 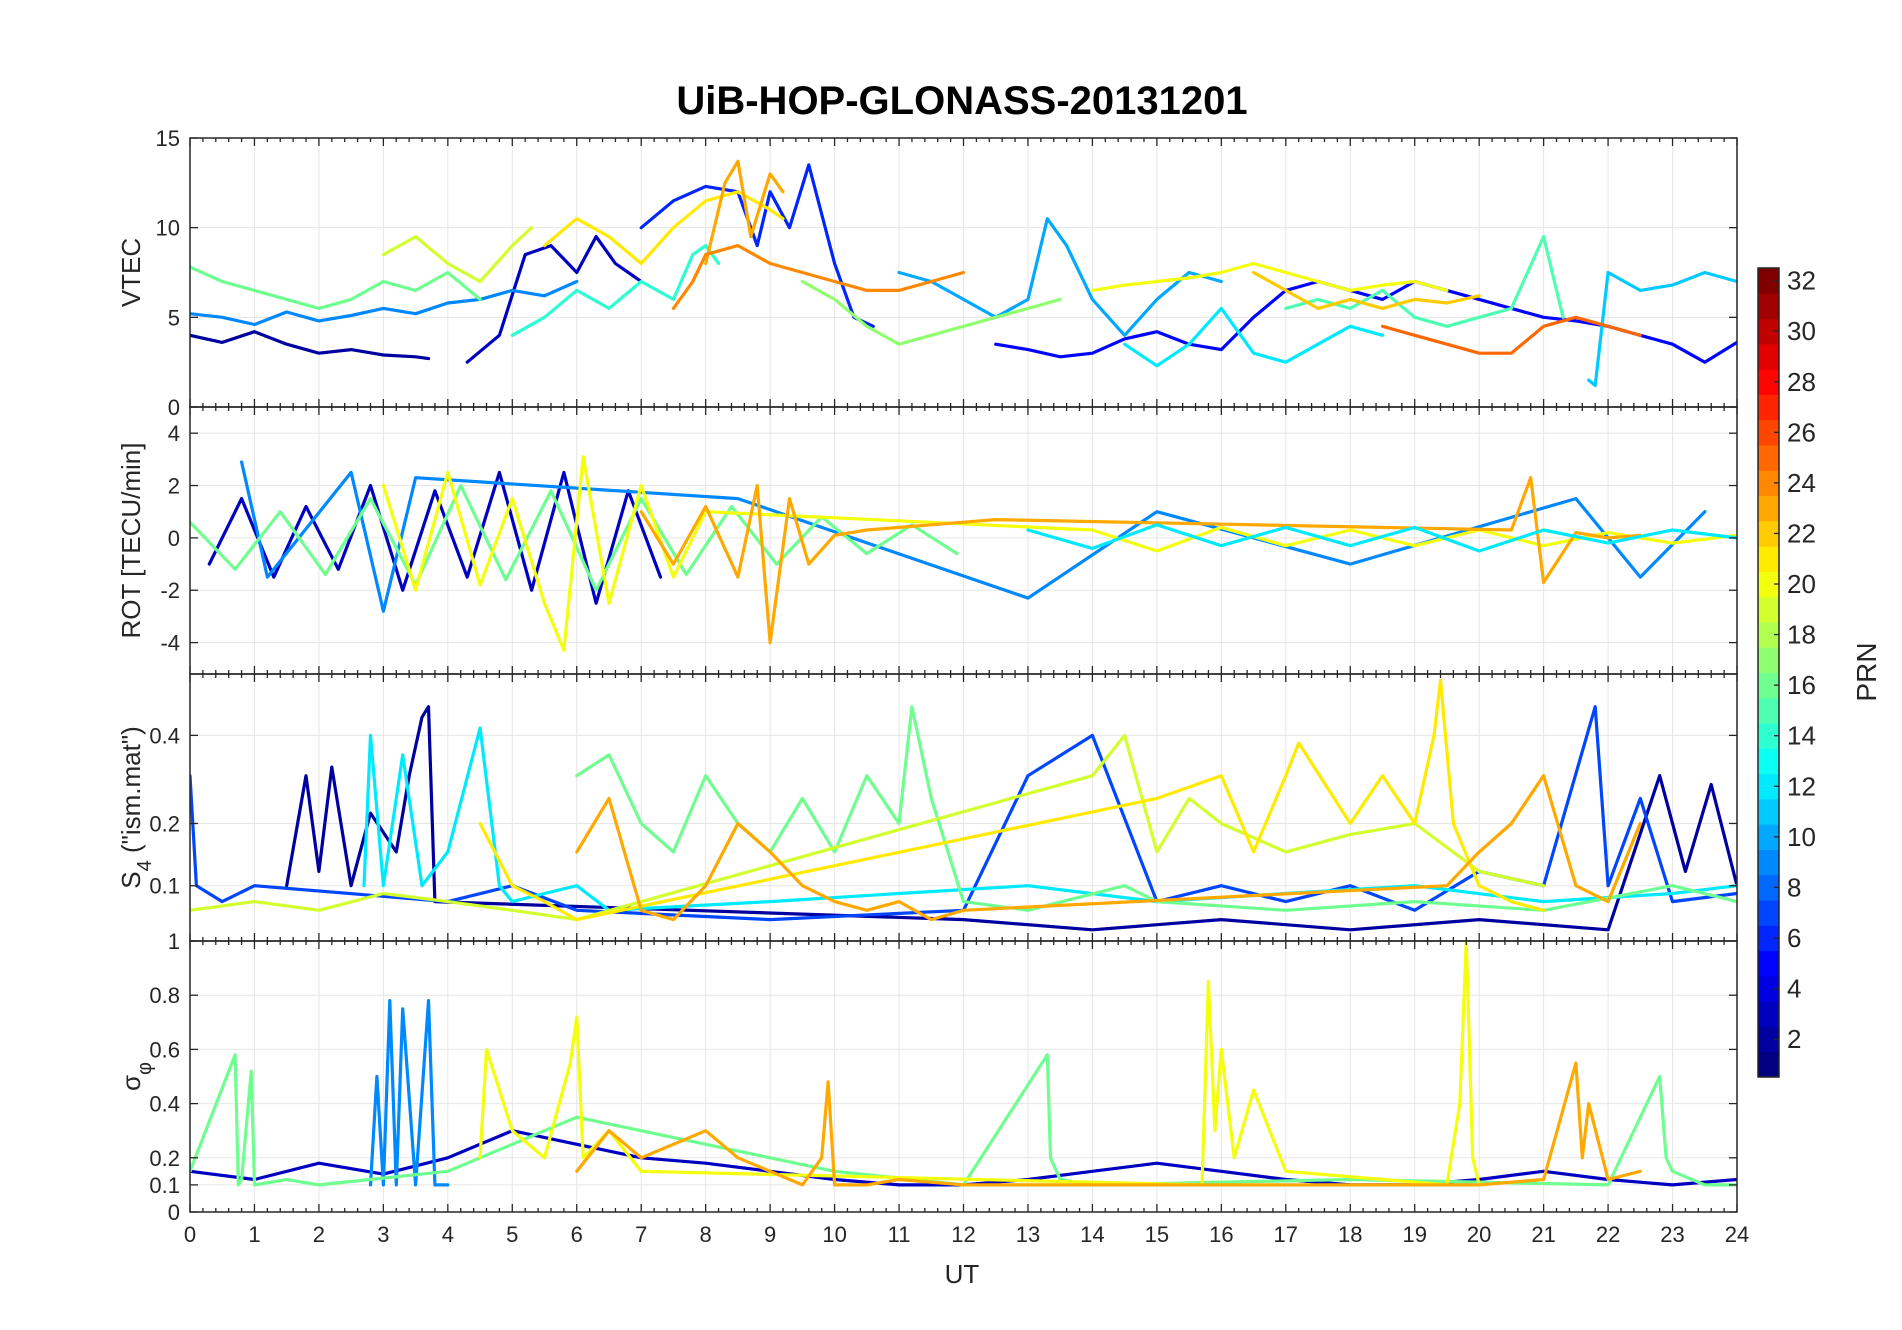 I want to click on colorbar-tick-label: 8, so click(x=1794, y=887).